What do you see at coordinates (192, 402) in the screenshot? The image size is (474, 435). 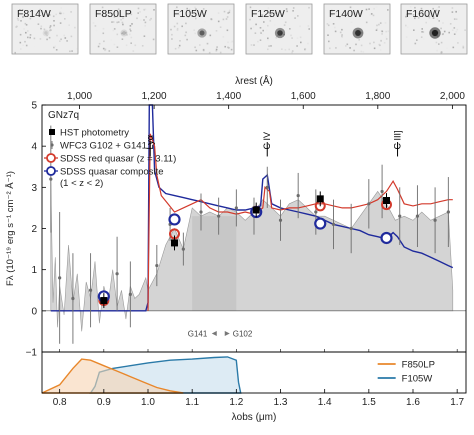 I see `x-tick-label: 1.1` at bounding box center [192, 402].